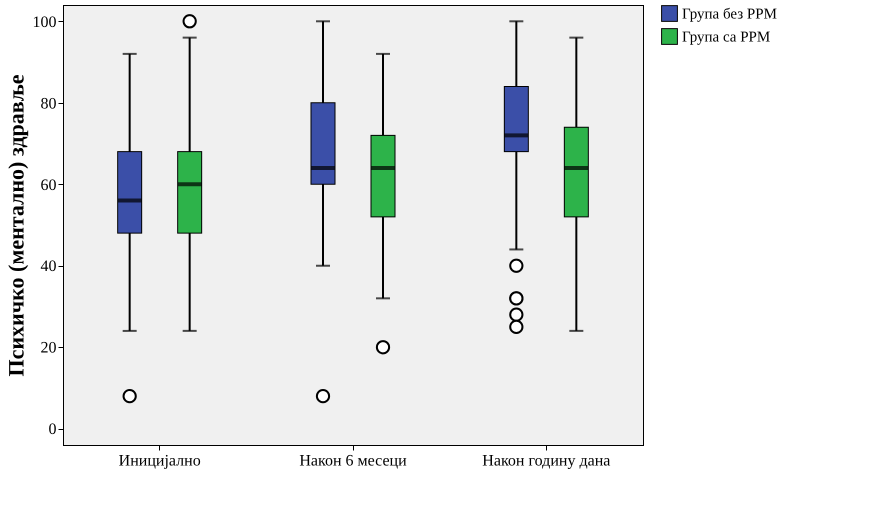 This screenshot has height=522, width=873. Describe the element at coordinates (48, 103) in the screenshot. I see `y-tick-label: 80` at that location.